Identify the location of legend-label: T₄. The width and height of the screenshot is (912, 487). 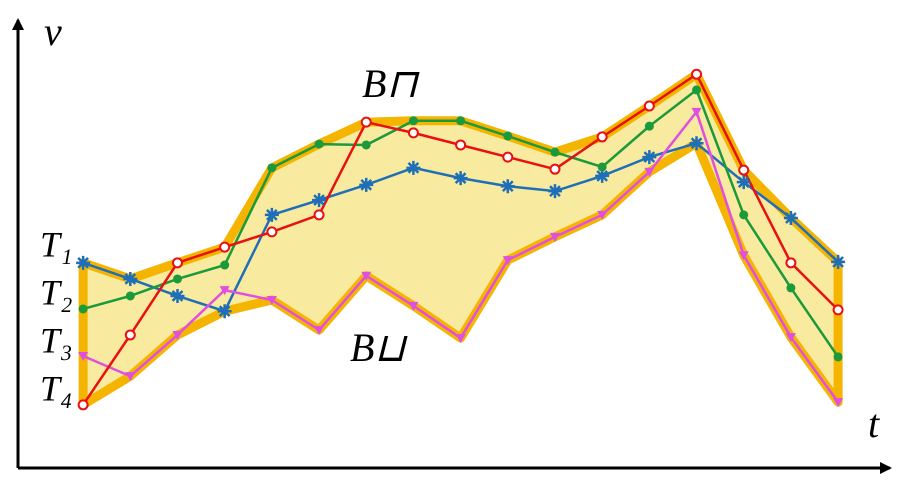
(56, 388).